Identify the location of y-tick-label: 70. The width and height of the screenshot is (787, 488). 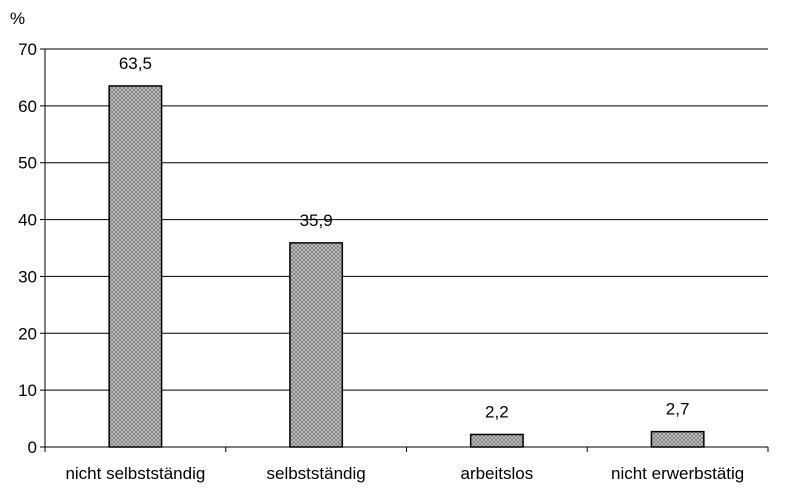
(27, 49).